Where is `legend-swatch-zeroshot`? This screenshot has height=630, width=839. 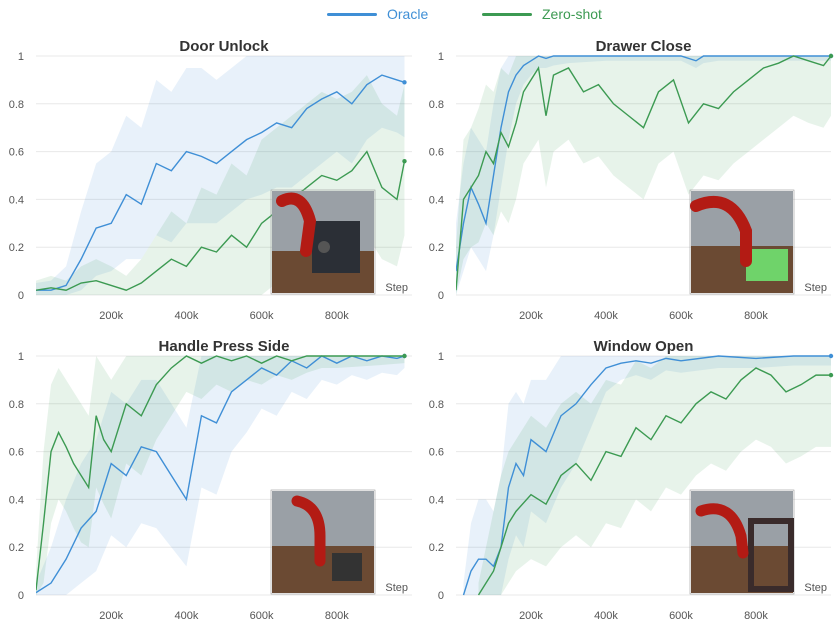 legend-swatch-zeroshot is located at coordinates (507, 14).